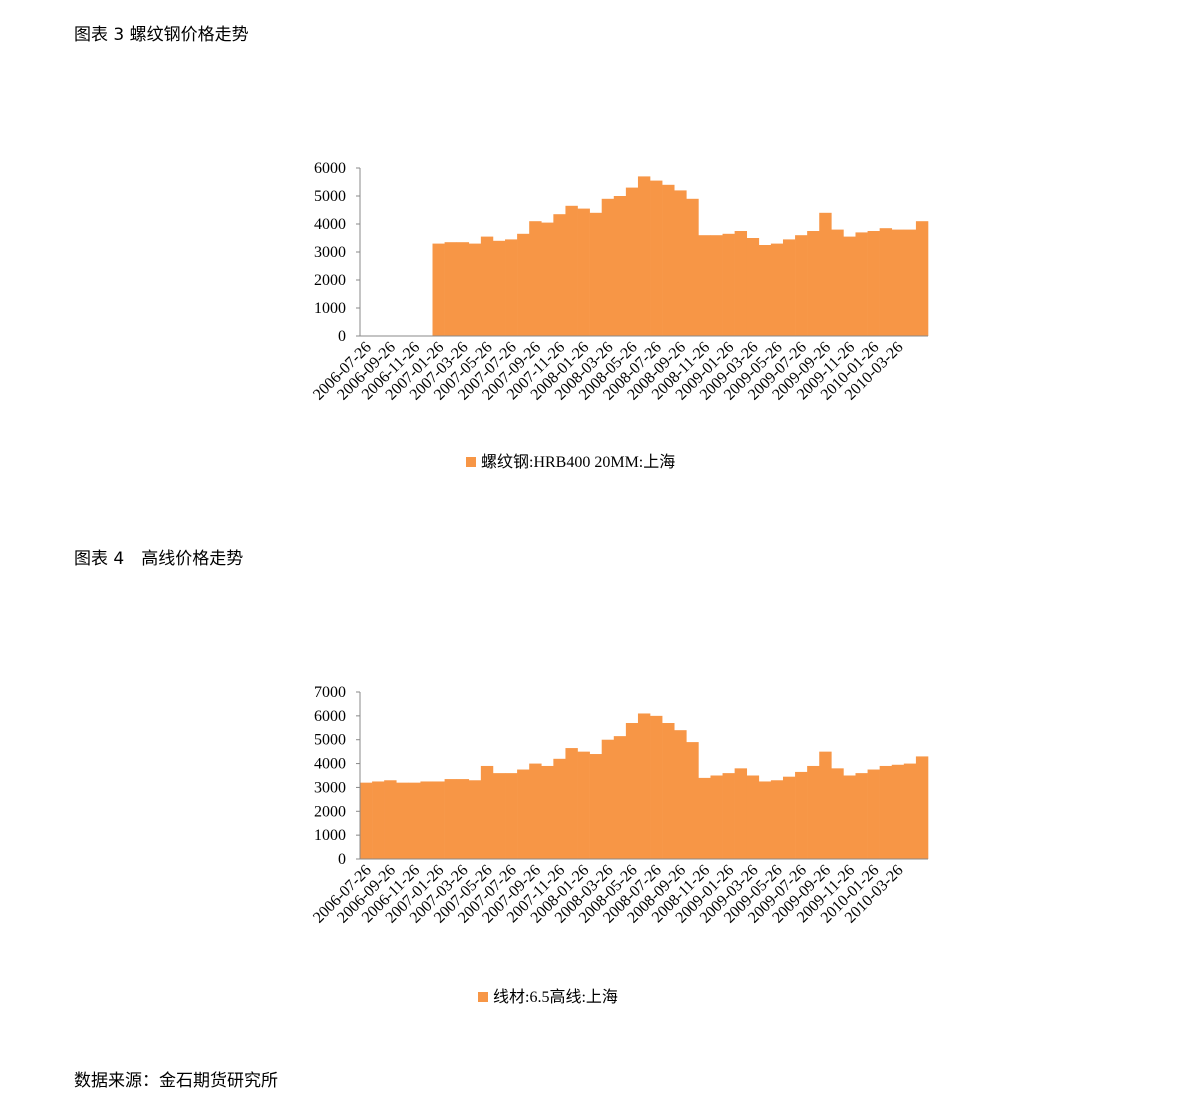 This screenshot has height=1110, width=1191. I want to click on source-note: 数据来源：金石期货研究所, so click(176, 1080).